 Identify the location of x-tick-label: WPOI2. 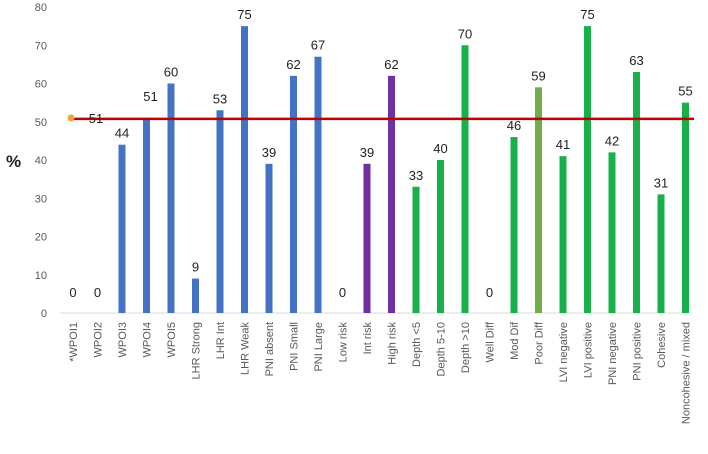
(99, 339).